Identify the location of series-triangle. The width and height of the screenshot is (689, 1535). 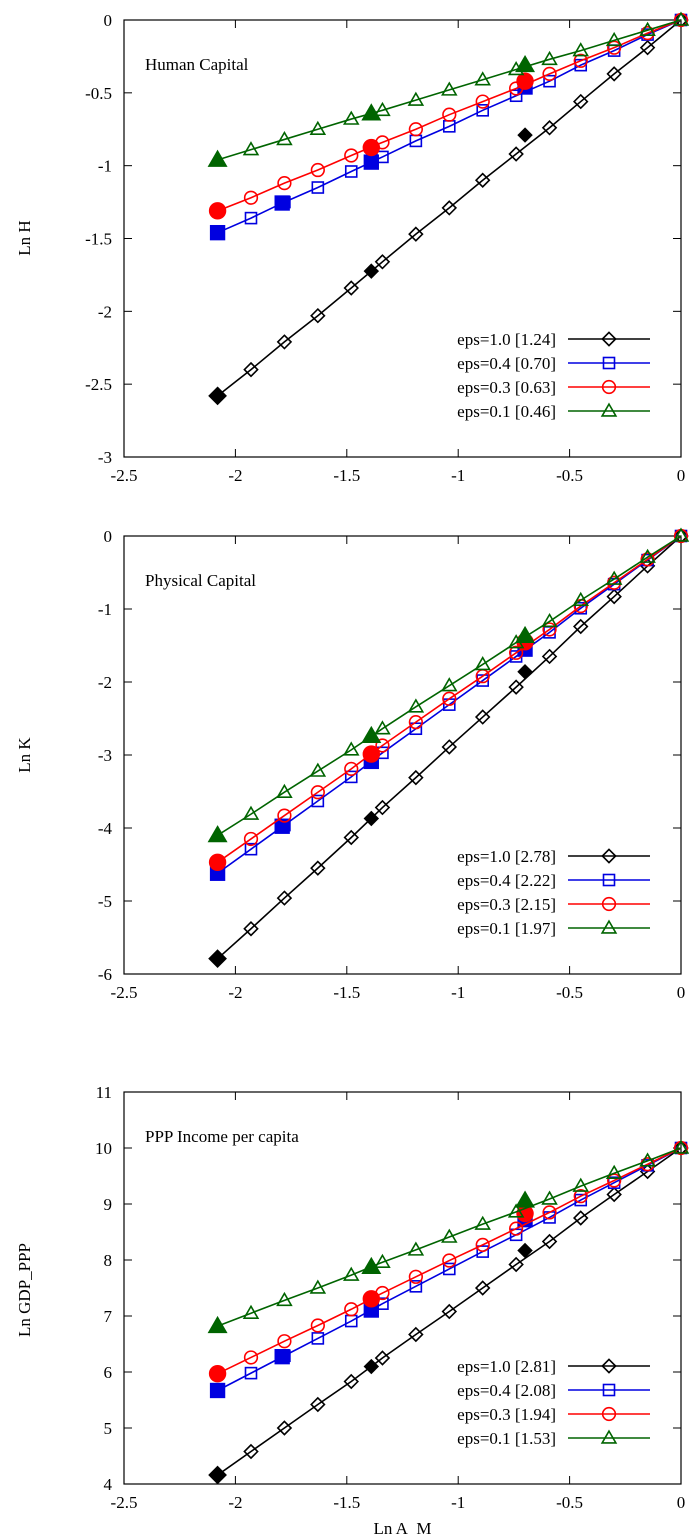
(448, 89).